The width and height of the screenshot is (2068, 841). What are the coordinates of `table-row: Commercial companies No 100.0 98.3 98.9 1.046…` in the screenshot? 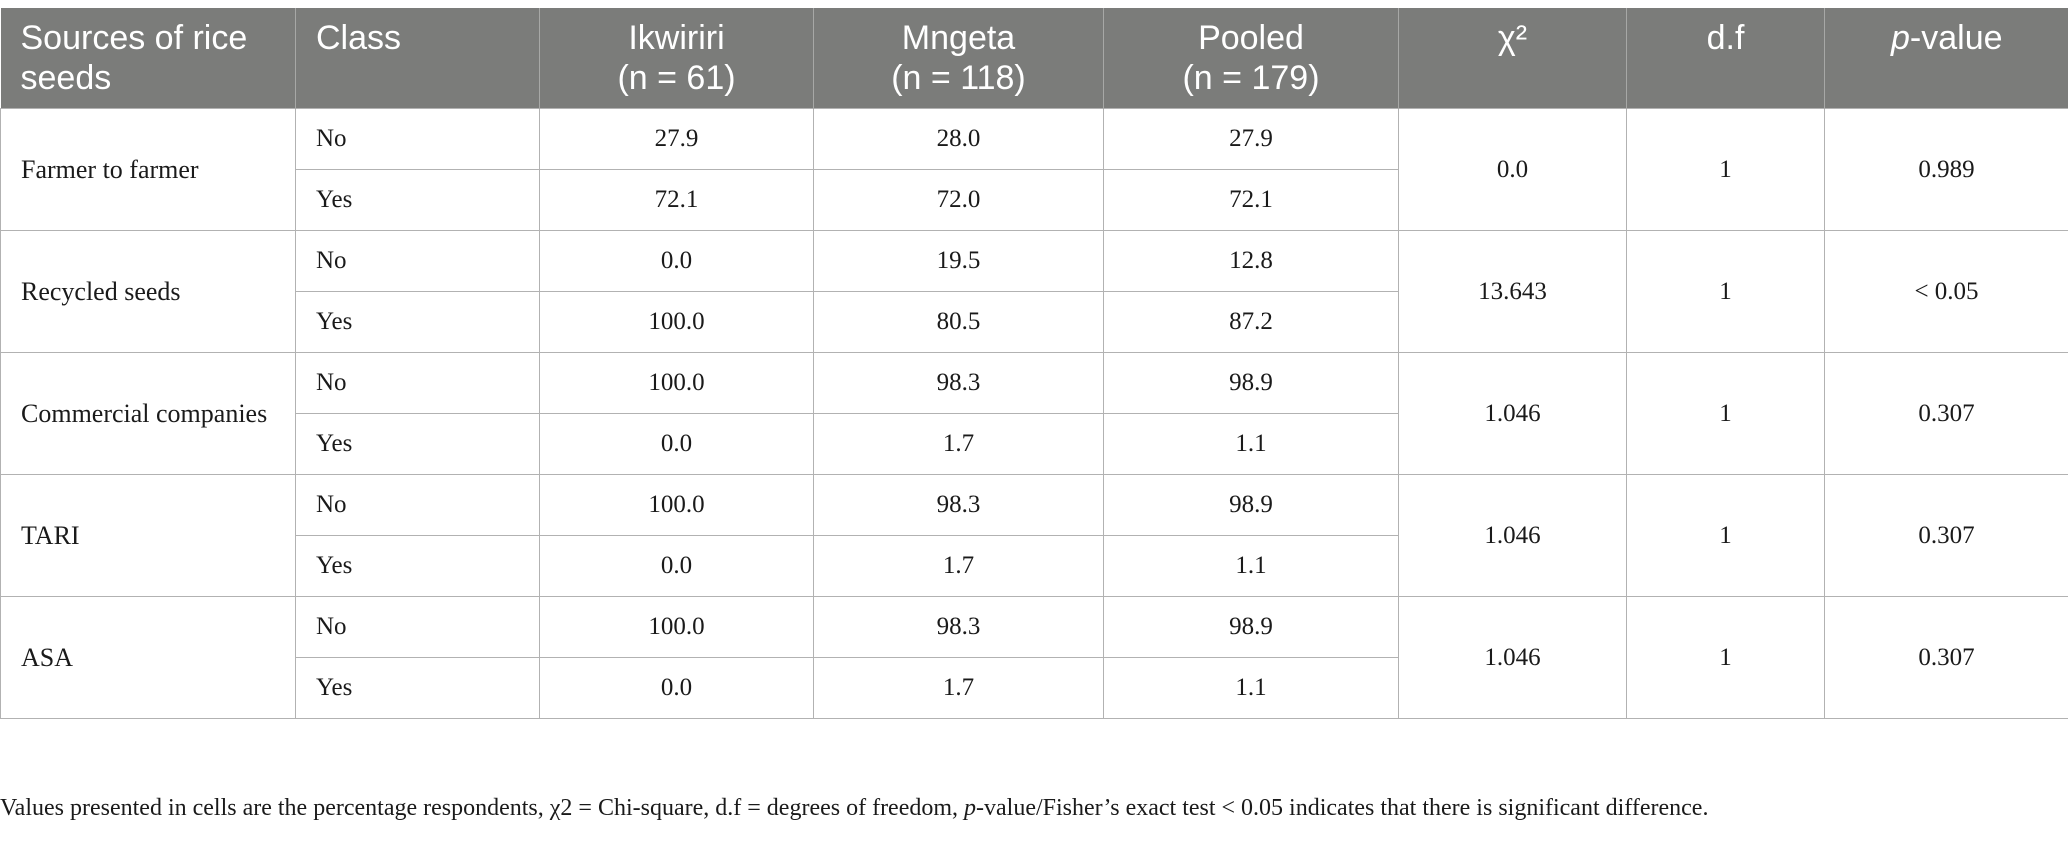 It's located at (1034, 413).